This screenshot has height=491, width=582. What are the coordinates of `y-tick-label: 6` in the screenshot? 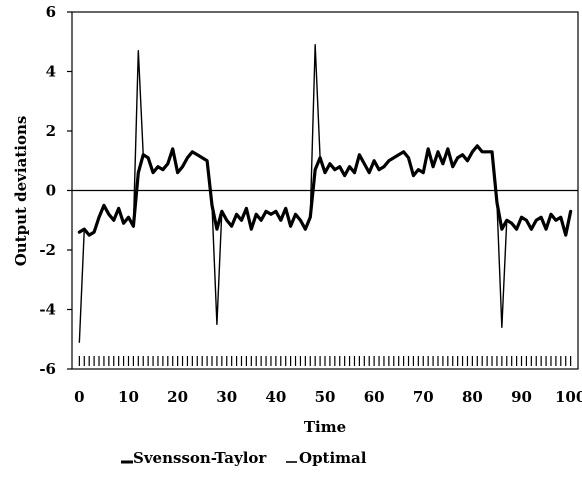 It's located at (51, 12).